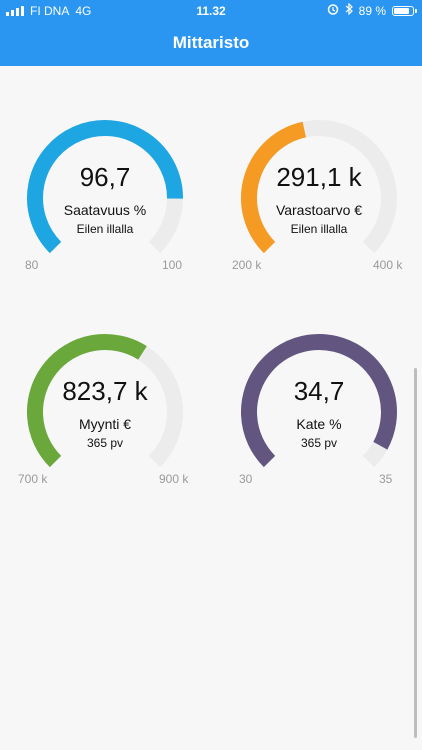  I want to click on gauge-value: 823,7 k, so click(105, 391).